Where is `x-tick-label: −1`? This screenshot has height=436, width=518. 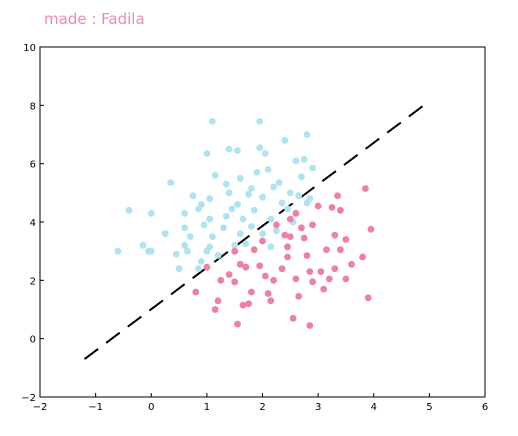 x-tick-label: −1 is located at coordinates (95, 407).